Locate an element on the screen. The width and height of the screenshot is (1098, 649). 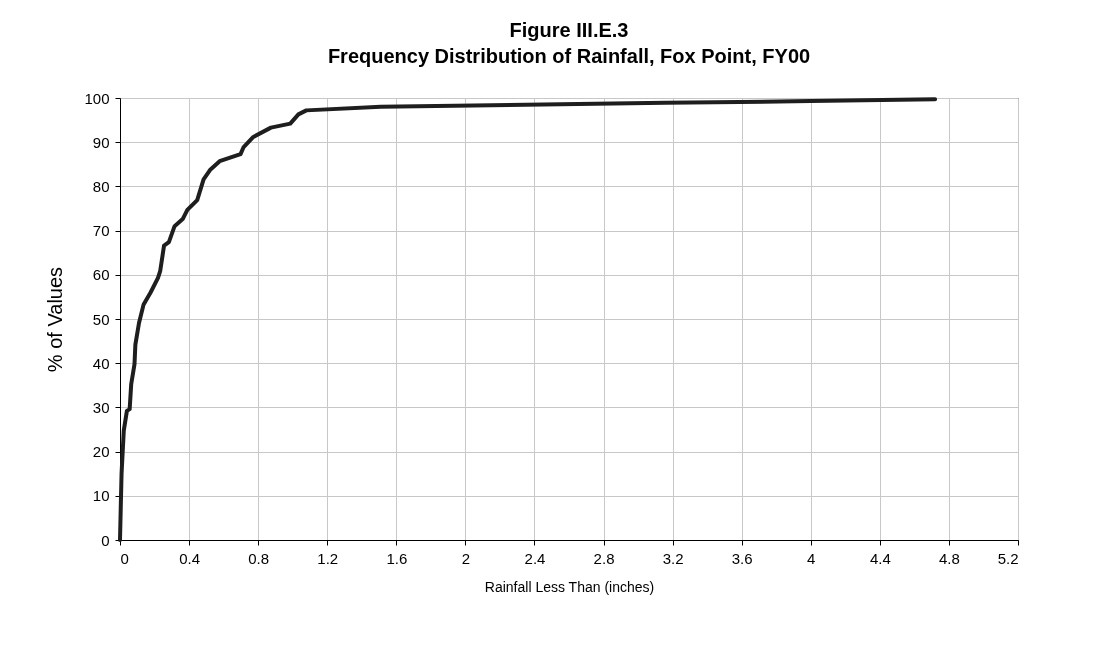
x-tick-label: 0.4 is located at coordinates (190, 558).